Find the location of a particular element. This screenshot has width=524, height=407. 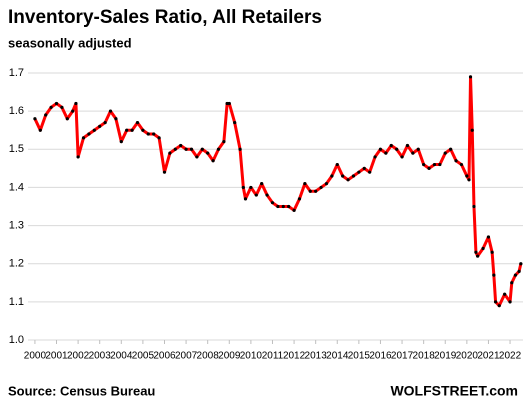

x-tick-label: 2010 is located at coordinates (251, 356).